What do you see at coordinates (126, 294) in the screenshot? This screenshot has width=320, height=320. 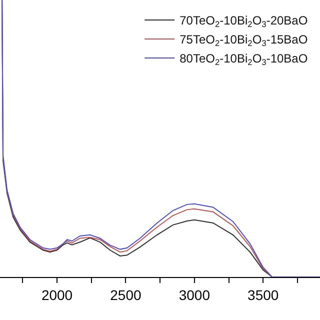 I see `x-tick-label: 2500` at bounding box center [126, 294].